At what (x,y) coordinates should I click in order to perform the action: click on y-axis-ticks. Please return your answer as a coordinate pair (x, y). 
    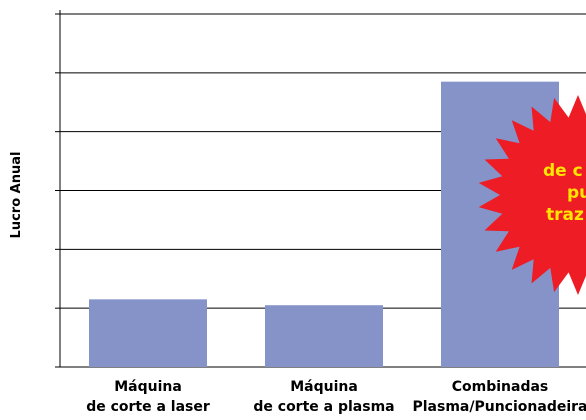
    Looking at the image, I should click on (57, 190).